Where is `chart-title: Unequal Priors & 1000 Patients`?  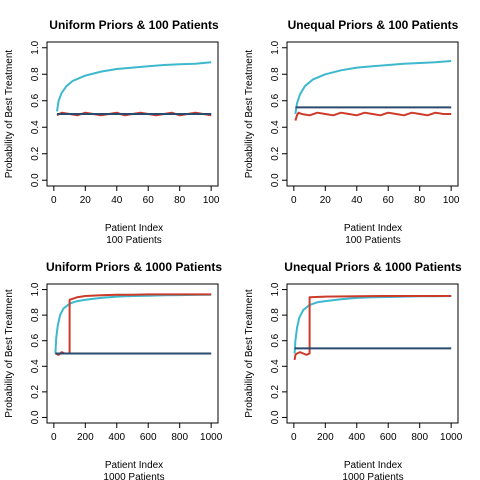
chart-title: Unequal Priors & 1000 Patients is located at coordinates (373, 267).